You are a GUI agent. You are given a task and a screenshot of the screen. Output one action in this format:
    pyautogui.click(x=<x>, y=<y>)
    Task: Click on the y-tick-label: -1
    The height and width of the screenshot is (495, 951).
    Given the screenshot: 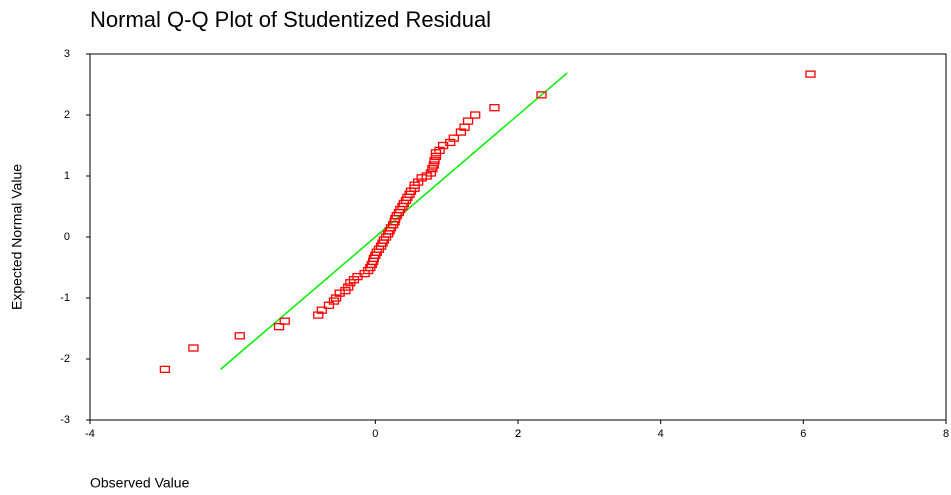 What is the action you would take?
    pyautogui.click(x=65, y=298)
    